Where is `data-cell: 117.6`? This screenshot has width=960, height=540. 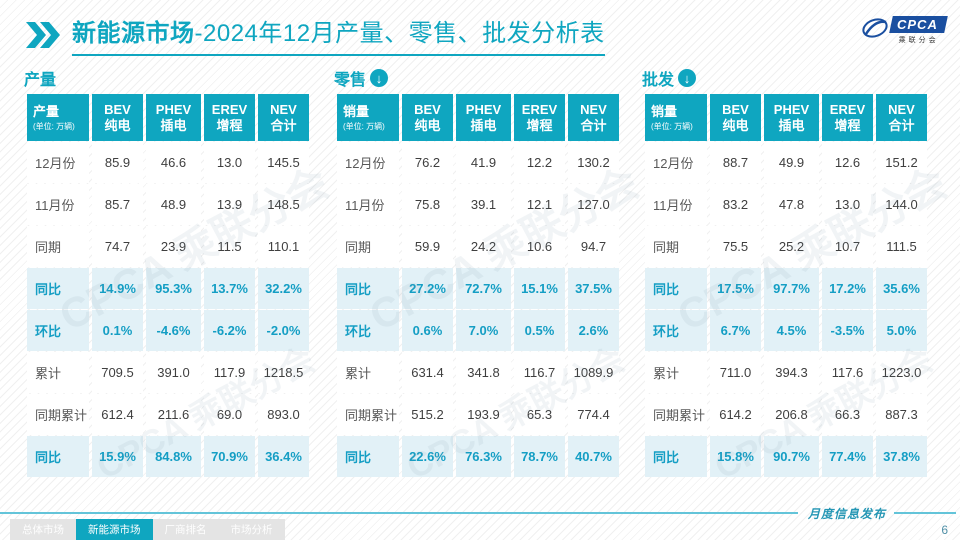
data-cell: 117.6 is located at coordinates (847, 372).